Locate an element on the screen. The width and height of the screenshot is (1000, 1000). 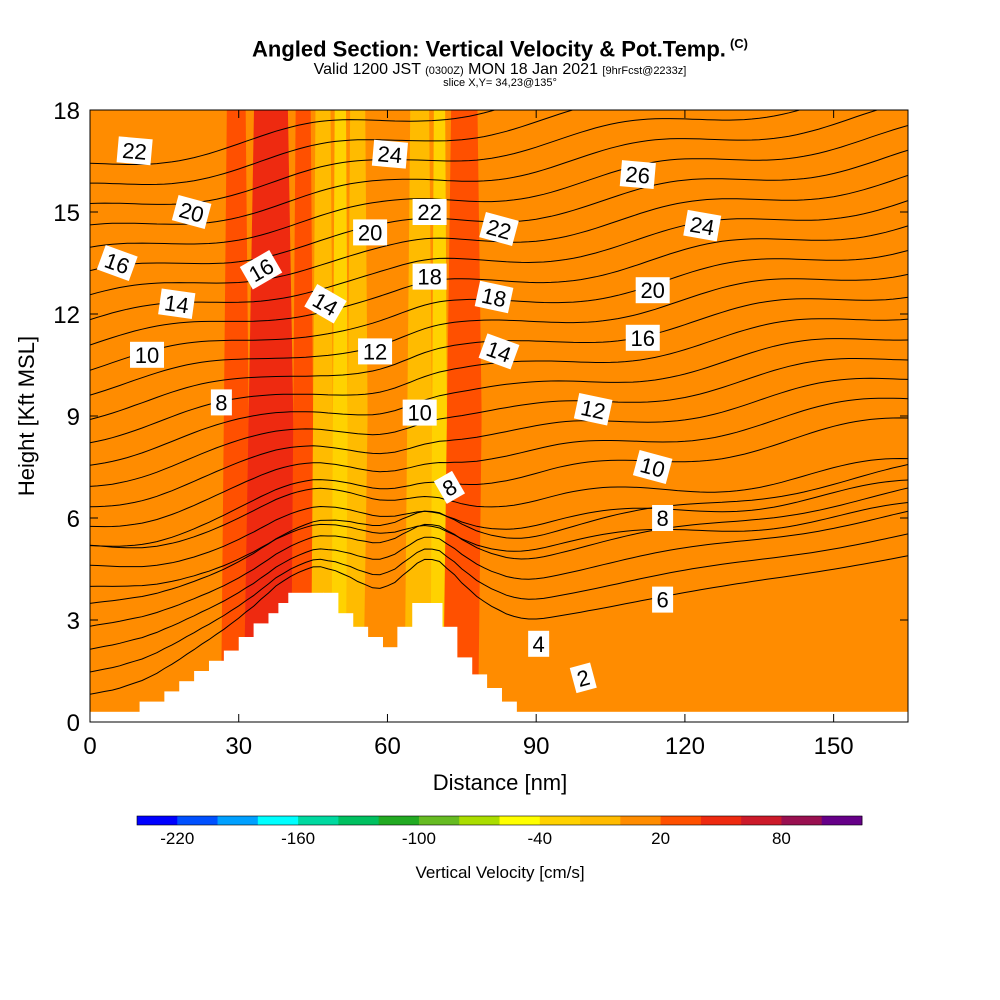
contour-label: 18 is located at coordinates (494, 297).